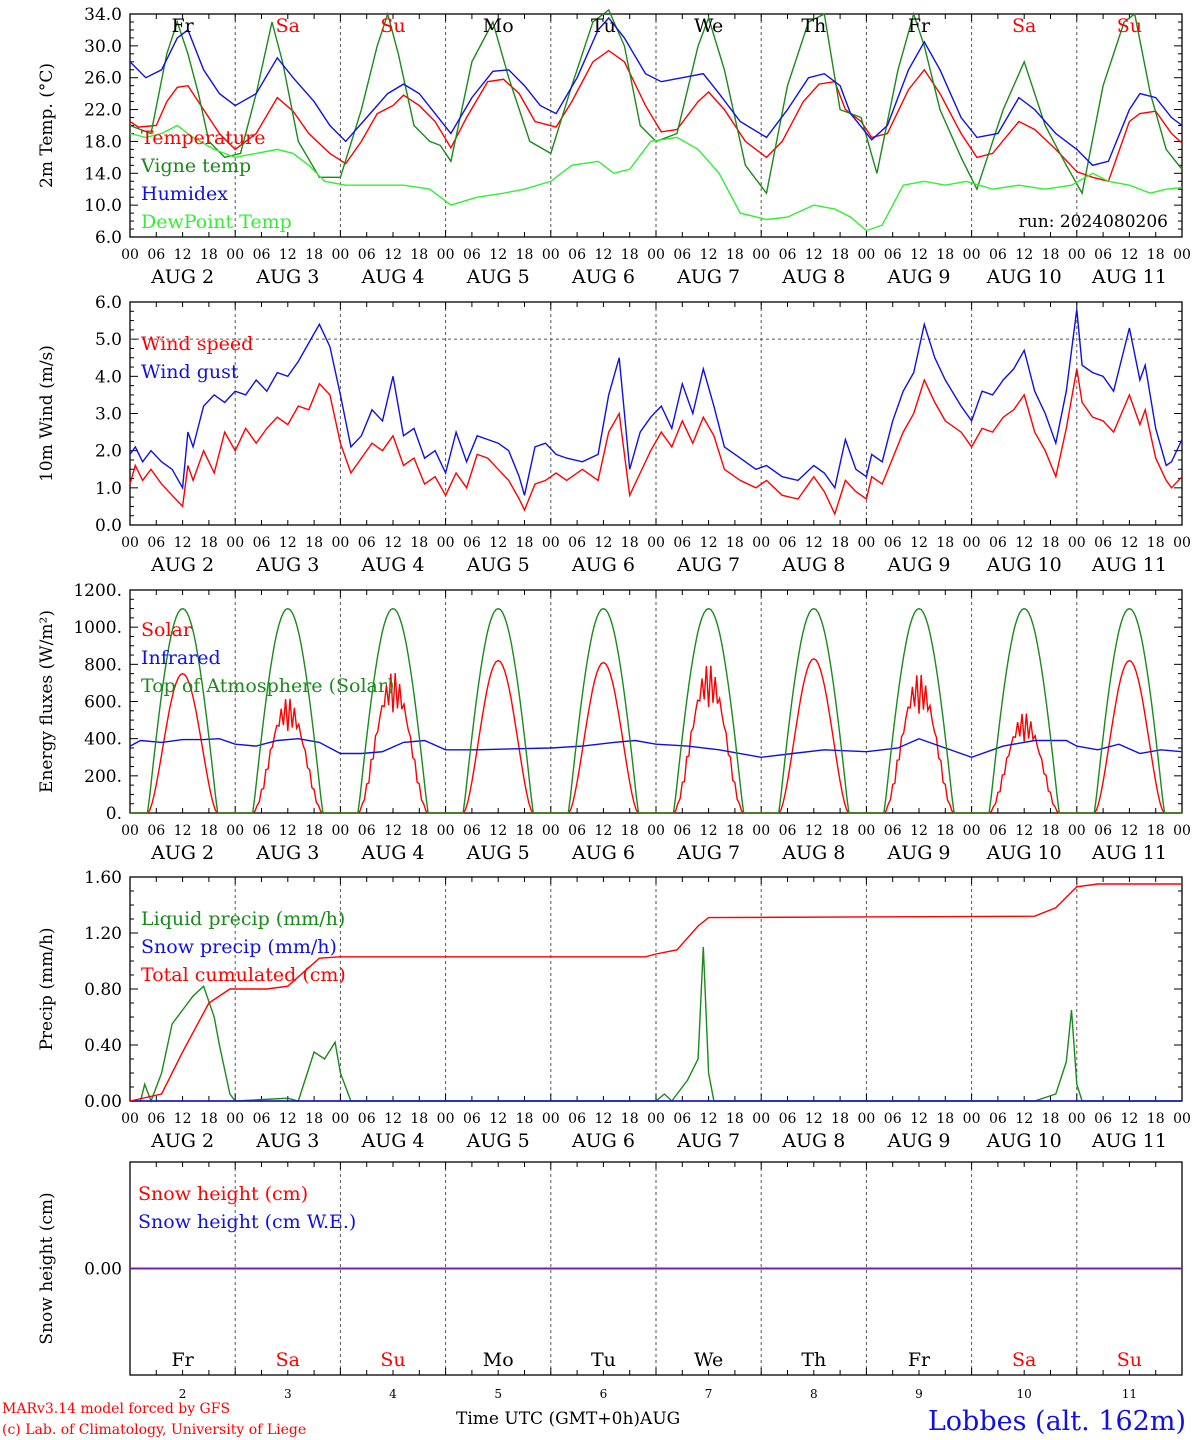 This screenshot has width=1194, height=1440. Describe the element at coordinates (97, 628) in the screenshot. I see `y-tick-label: 1000.` at that location.